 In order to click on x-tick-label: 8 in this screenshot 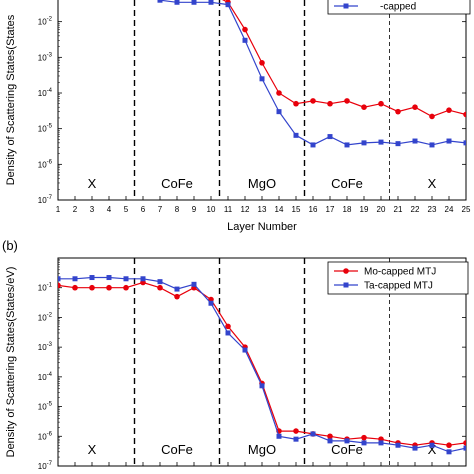, I will do `click(177, 209)`.